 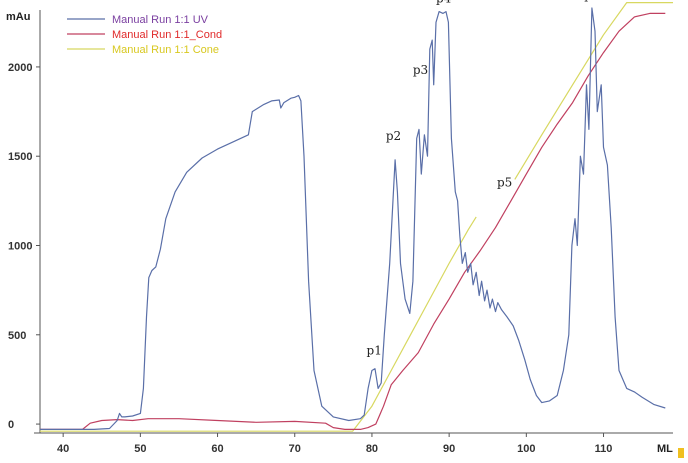 I want to click on y-ticks: 0 500 1000 1500 2000, so click(x=24, y=246).